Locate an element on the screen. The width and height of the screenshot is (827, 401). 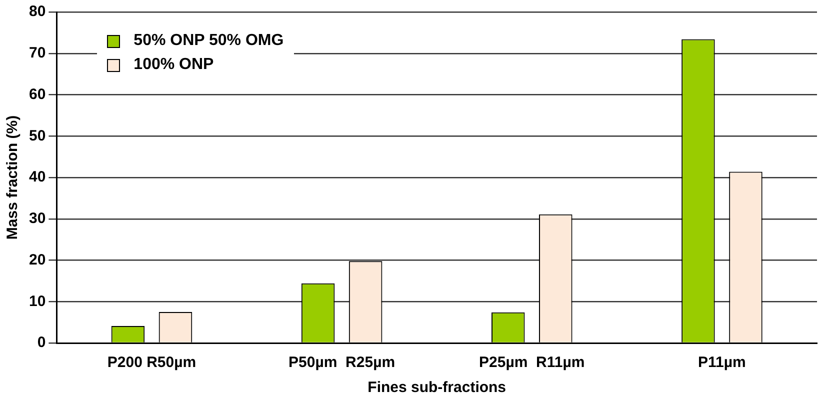
y-tick-label: 30 is located at coordinates (37, 219).